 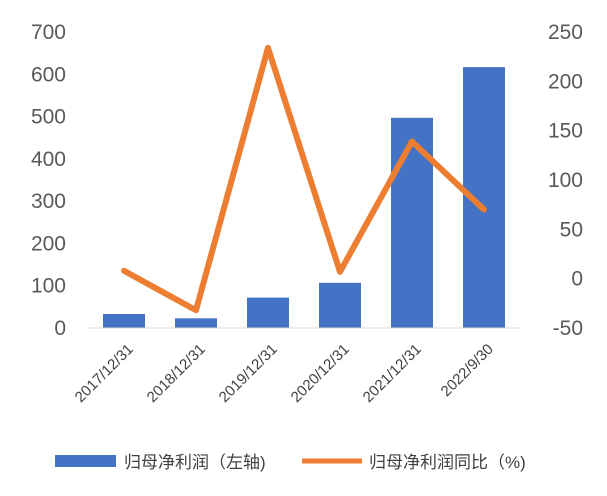 I want to click on right-tick-label: 0, so click(x=577, y=279).